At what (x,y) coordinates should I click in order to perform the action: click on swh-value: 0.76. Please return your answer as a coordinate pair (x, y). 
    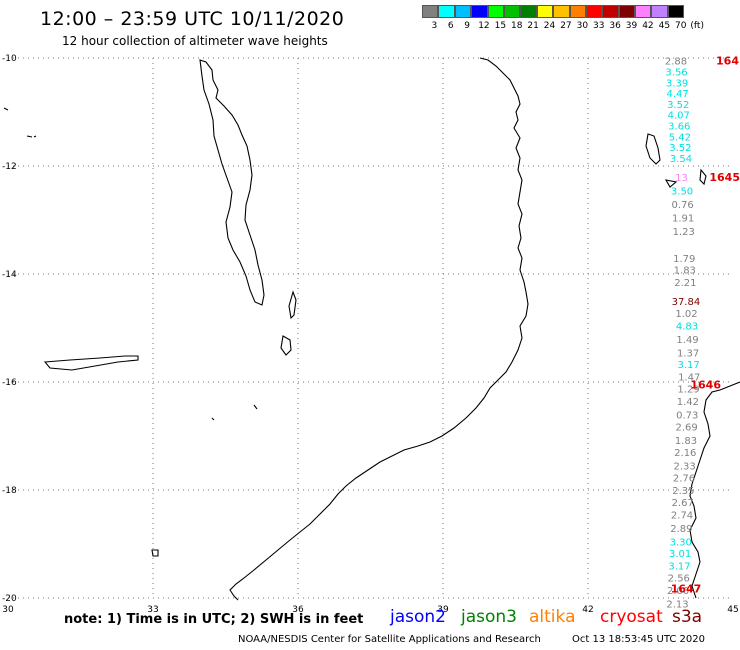
    Looking at the image, I should click on (682, 205).